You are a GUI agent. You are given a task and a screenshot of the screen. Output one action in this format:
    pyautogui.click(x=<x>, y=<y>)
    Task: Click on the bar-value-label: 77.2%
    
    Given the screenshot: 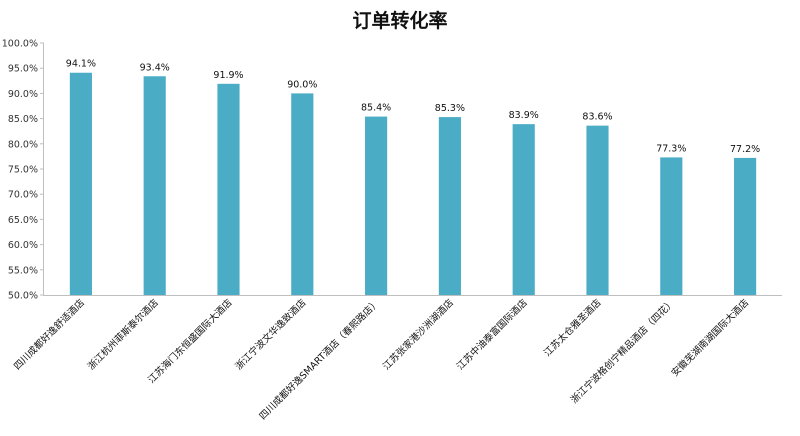 What is the action you would take?
    pyautogui.click(x=745, y=149)
    